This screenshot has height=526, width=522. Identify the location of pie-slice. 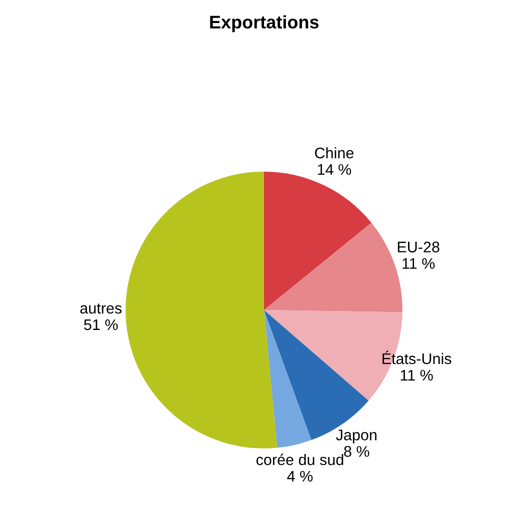
(288, 379).